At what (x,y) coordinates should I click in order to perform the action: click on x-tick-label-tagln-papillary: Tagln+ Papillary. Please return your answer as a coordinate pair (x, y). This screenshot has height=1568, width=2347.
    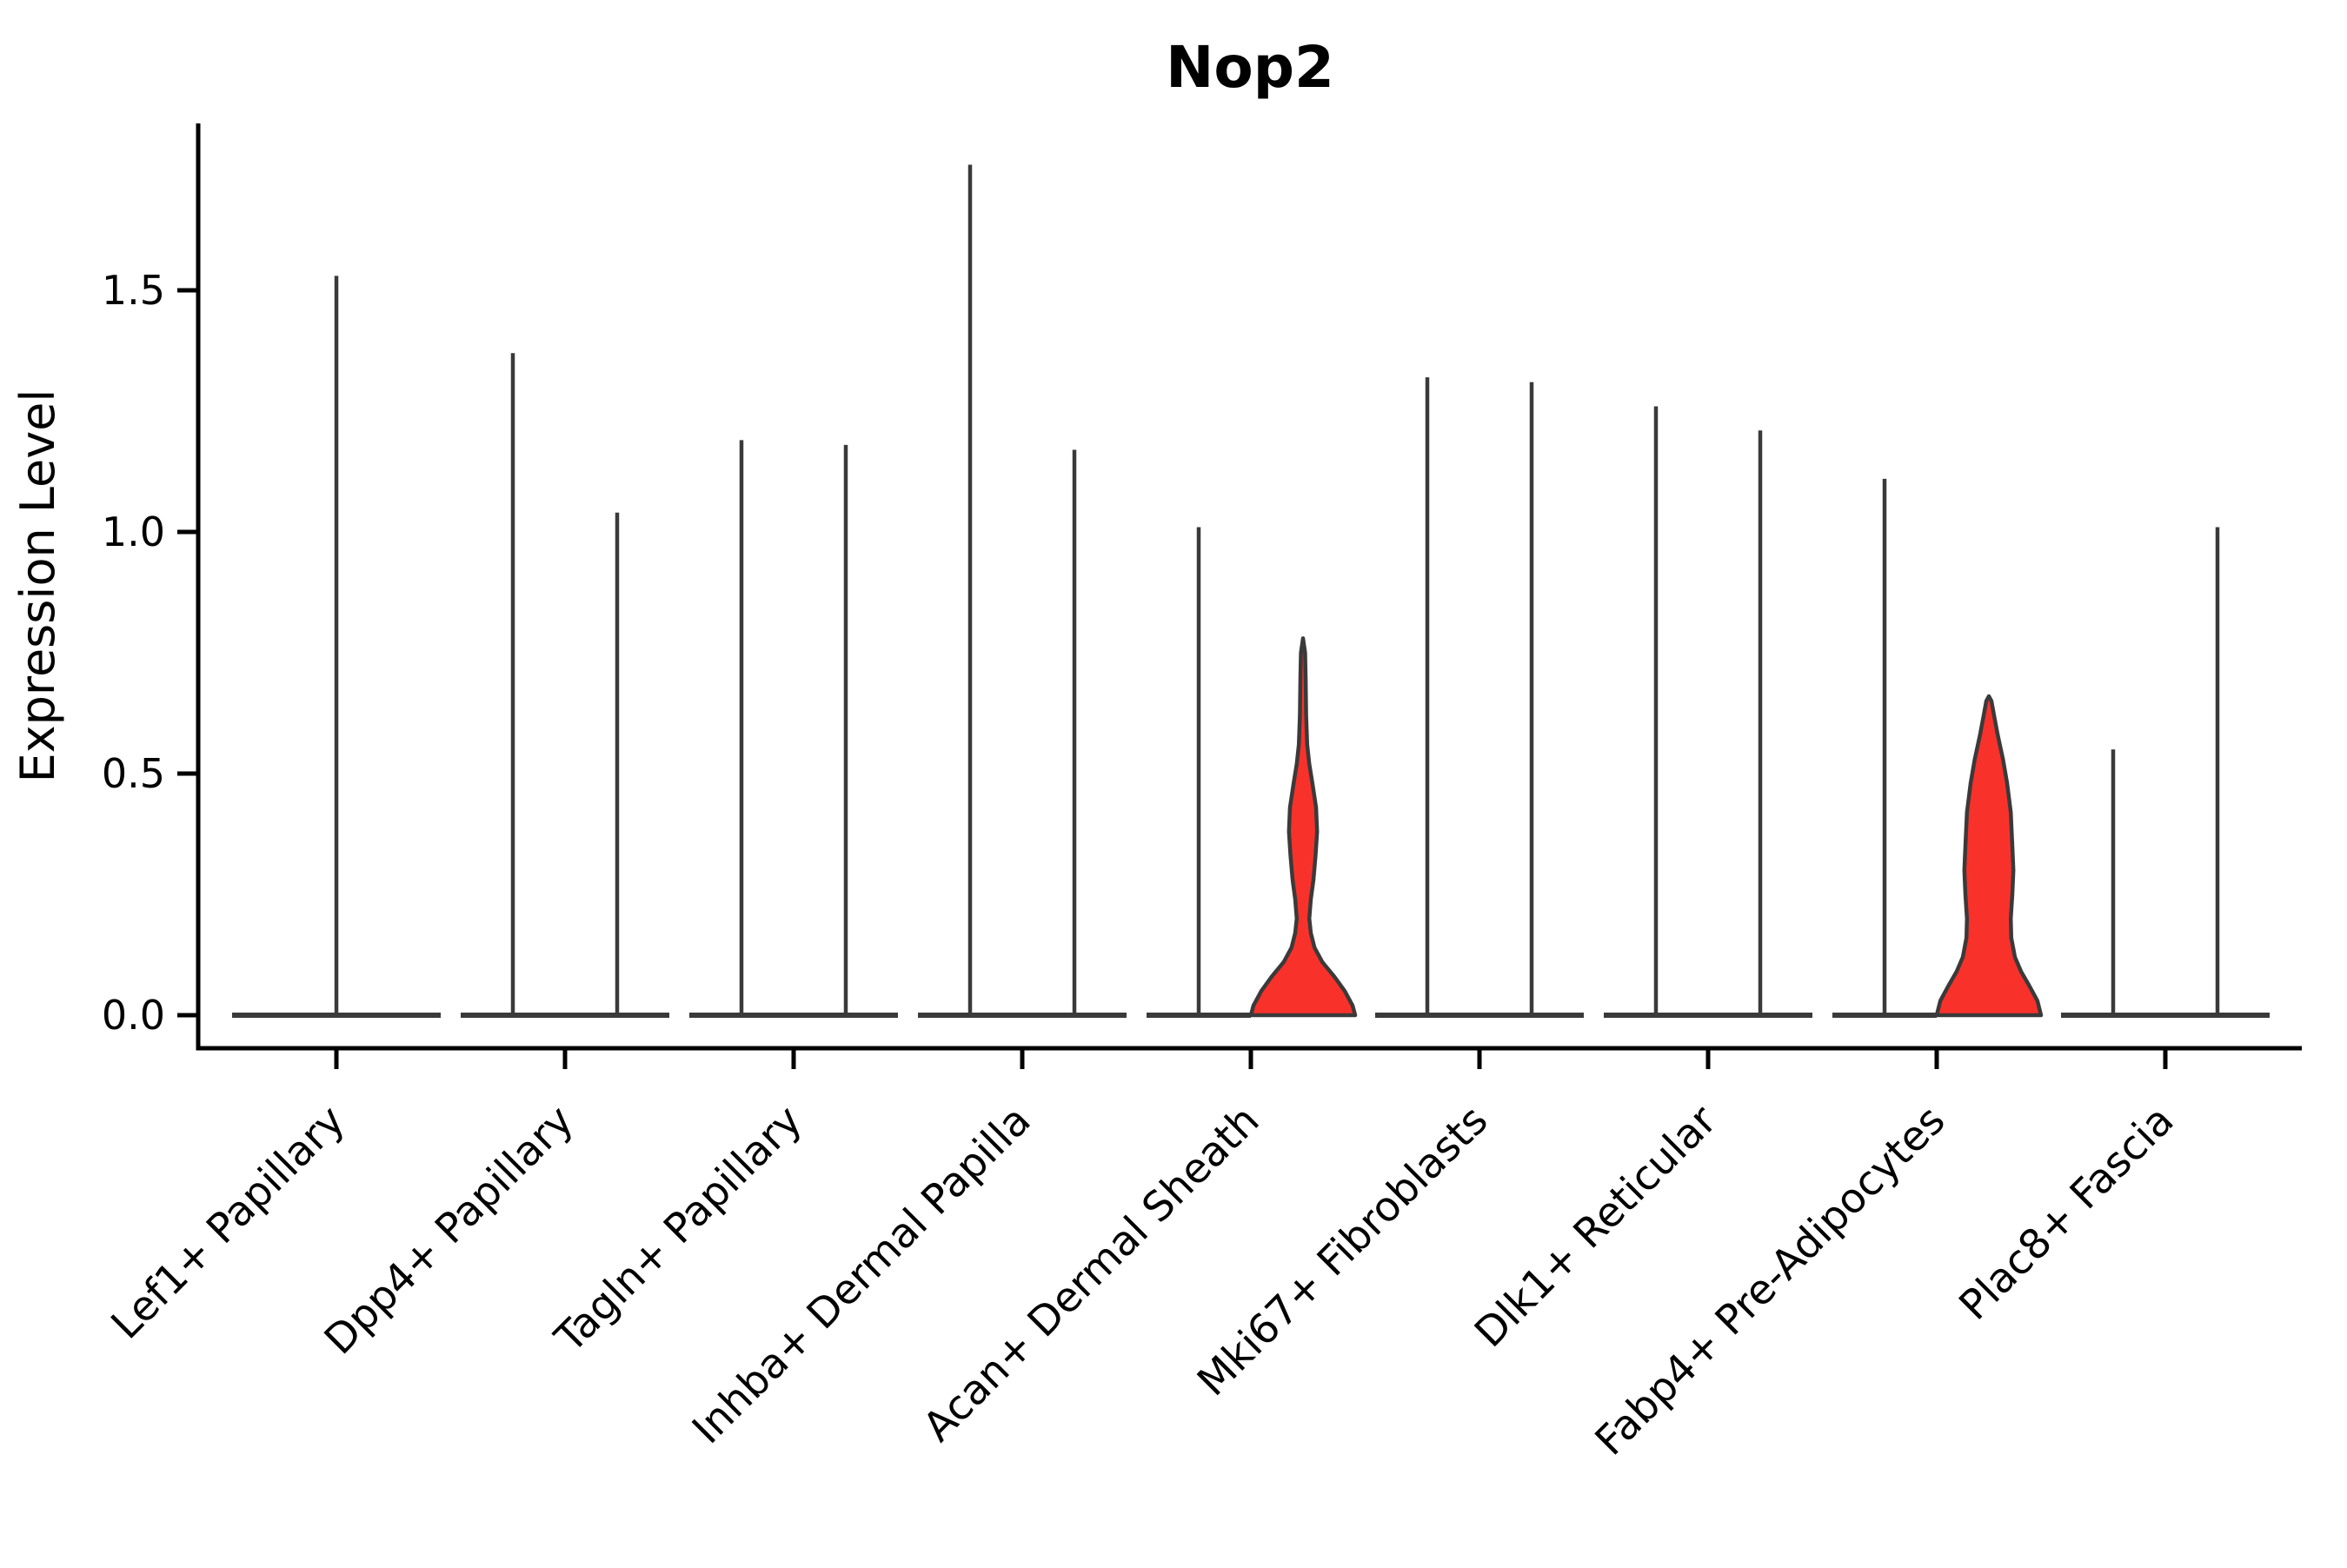
    Looking at the image, I should click on (679, 1230).